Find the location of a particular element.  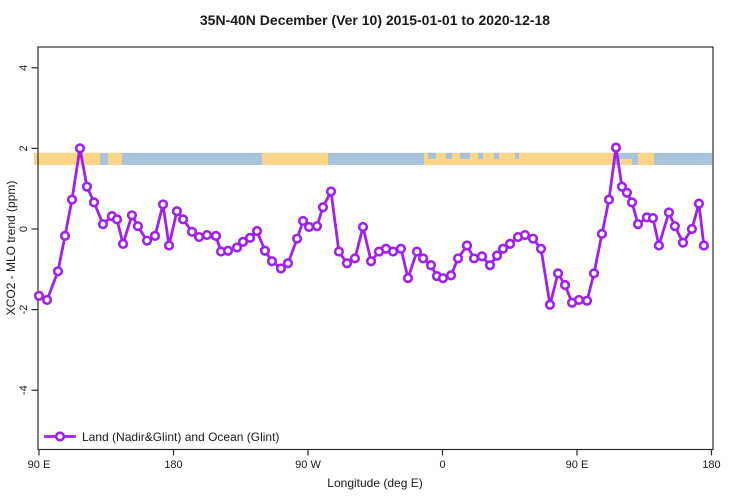

legend-label: Land (Nadir&Glint) and Ocean (Glint) is located at coordinates (180, 437).